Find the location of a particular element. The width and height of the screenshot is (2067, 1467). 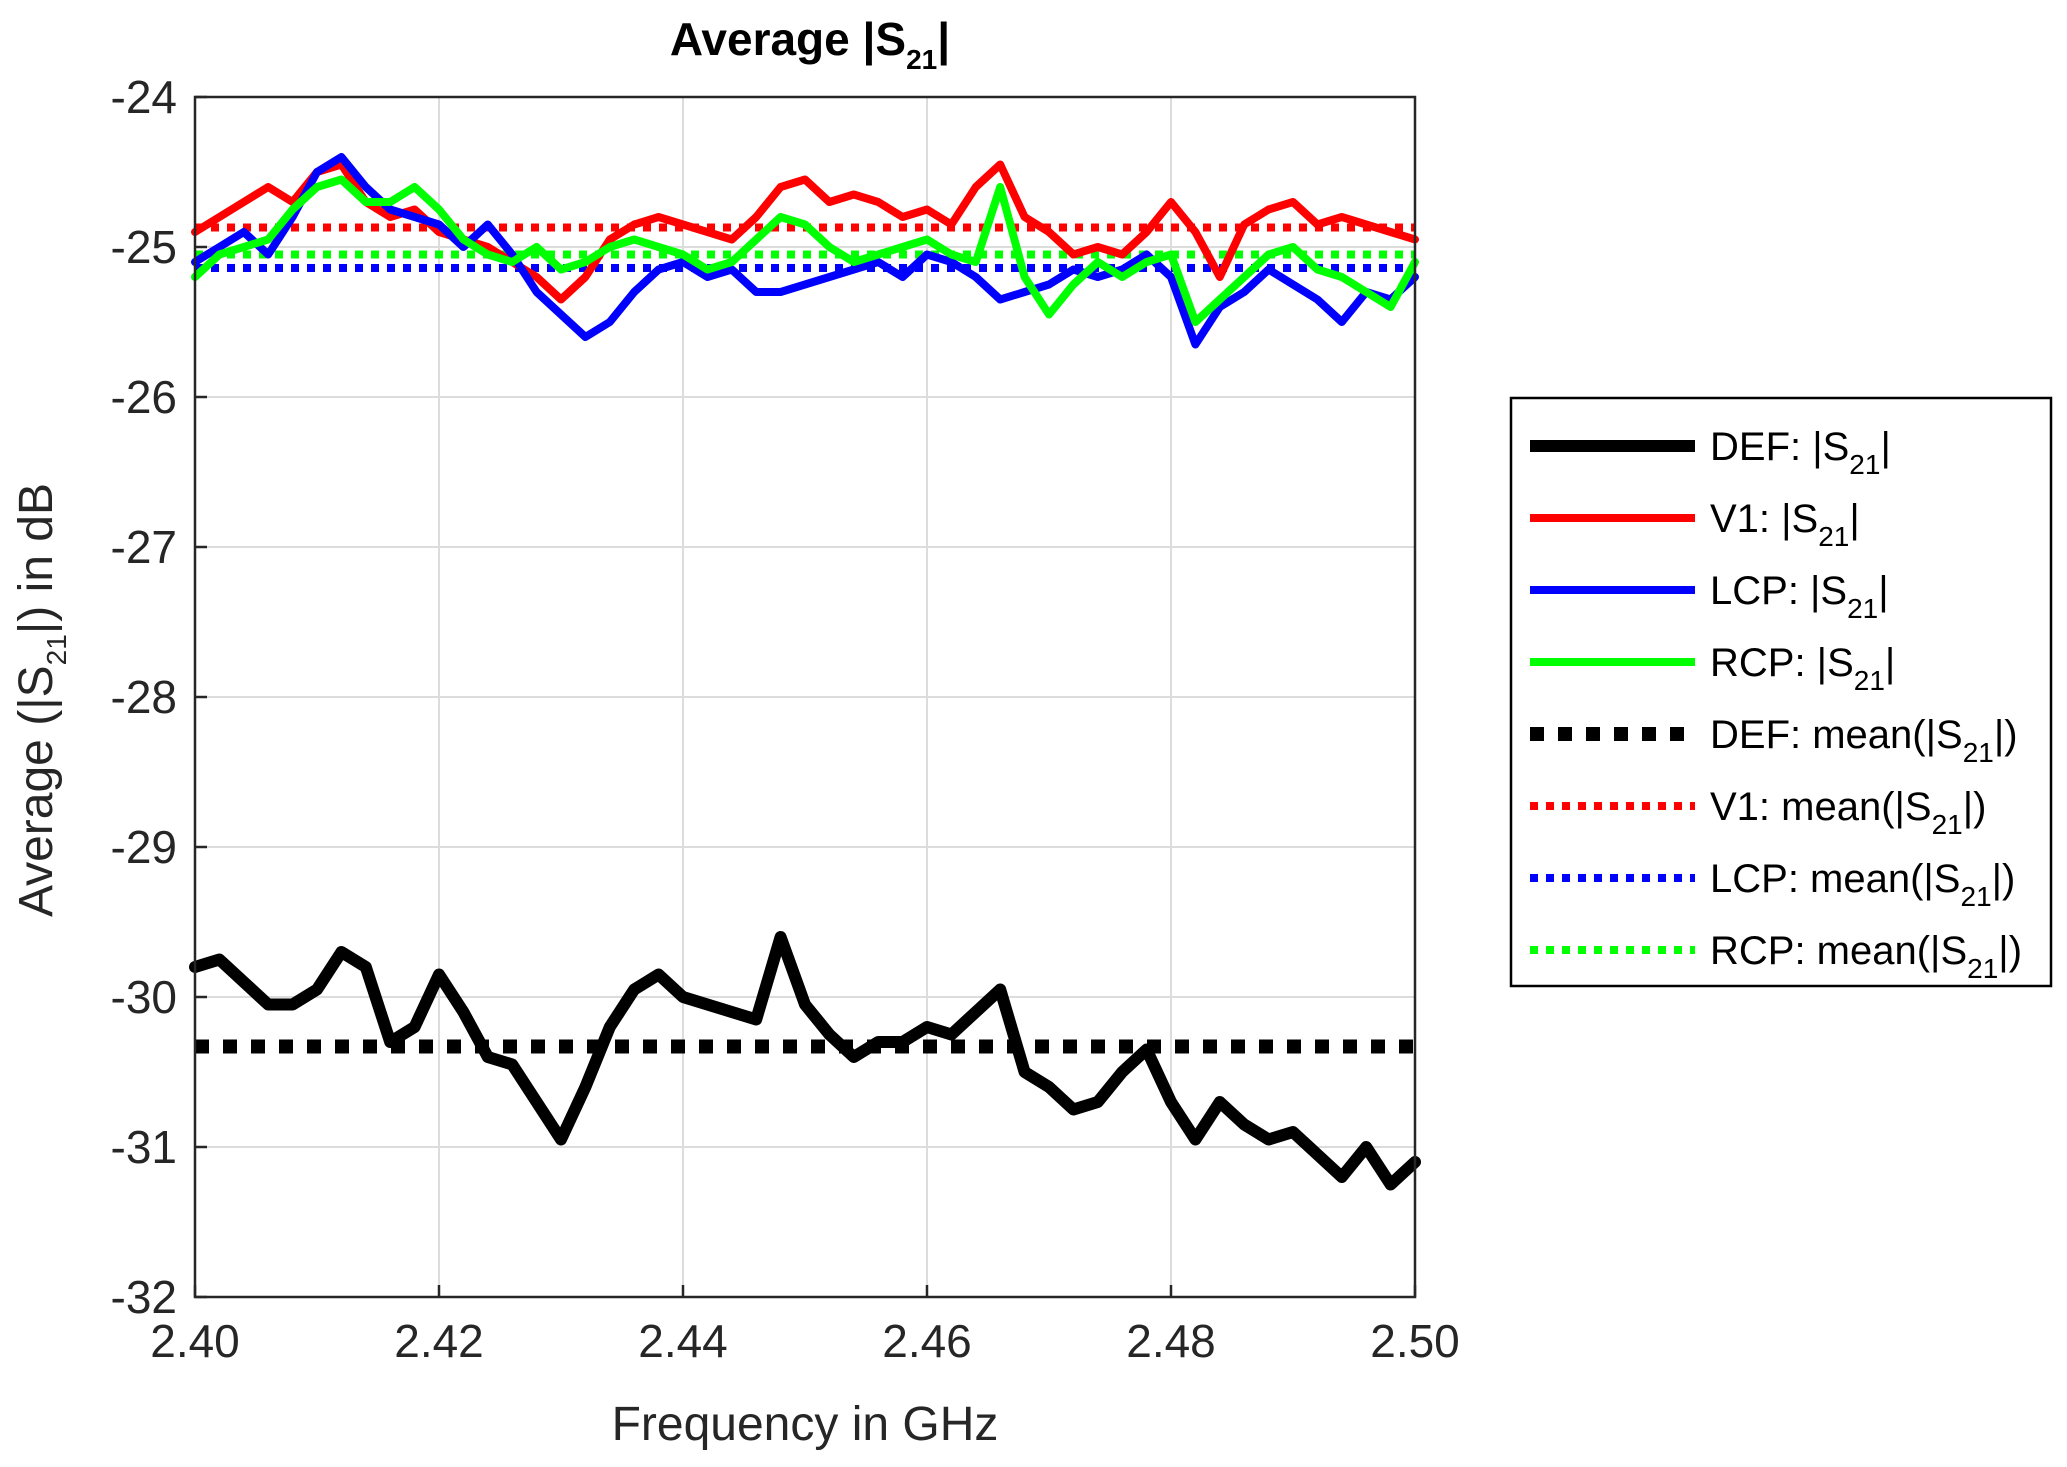

y-tick-label: -24 is located at coordinates (144, 97).